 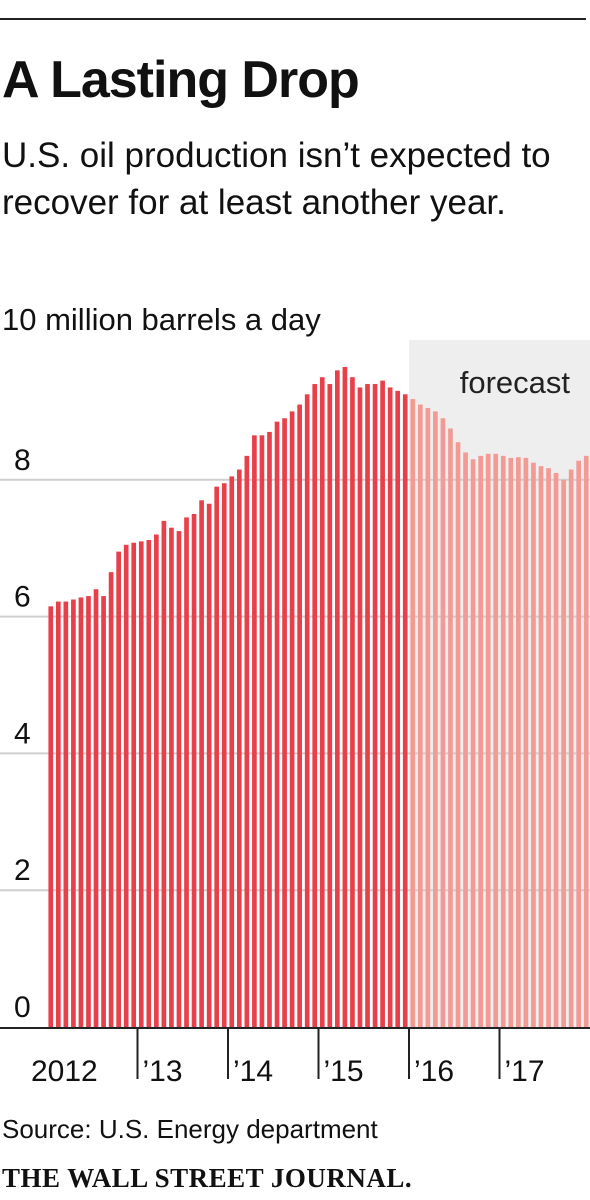 I want to click on publisher-brand: THE WALL STREET JOURNAL., so click(x=207, y=1178).